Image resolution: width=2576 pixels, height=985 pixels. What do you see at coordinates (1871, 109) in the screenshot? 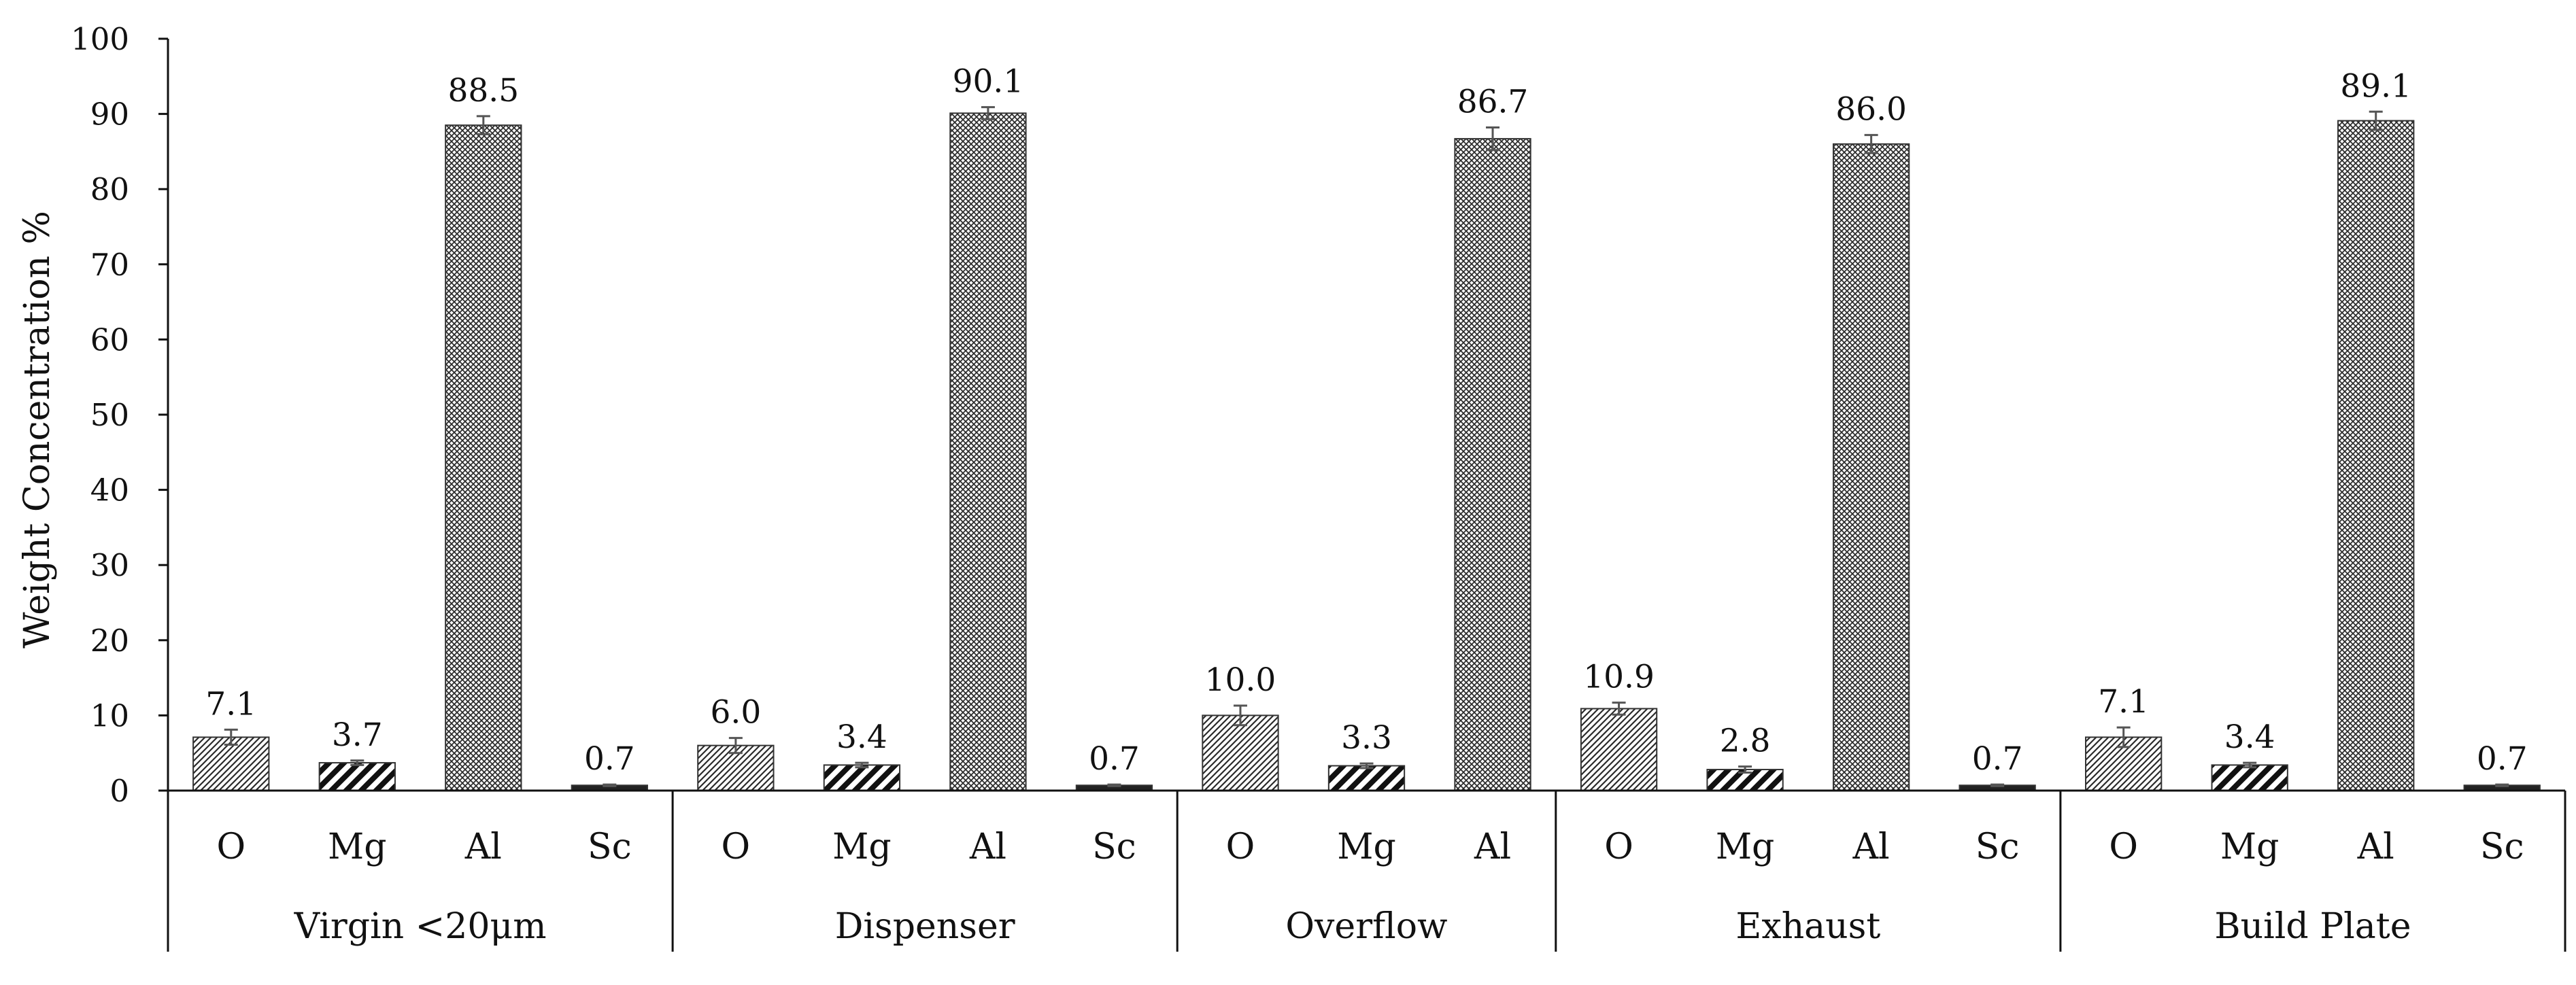
I see `data-label: 86.0` at bounding box center [1871, 109].